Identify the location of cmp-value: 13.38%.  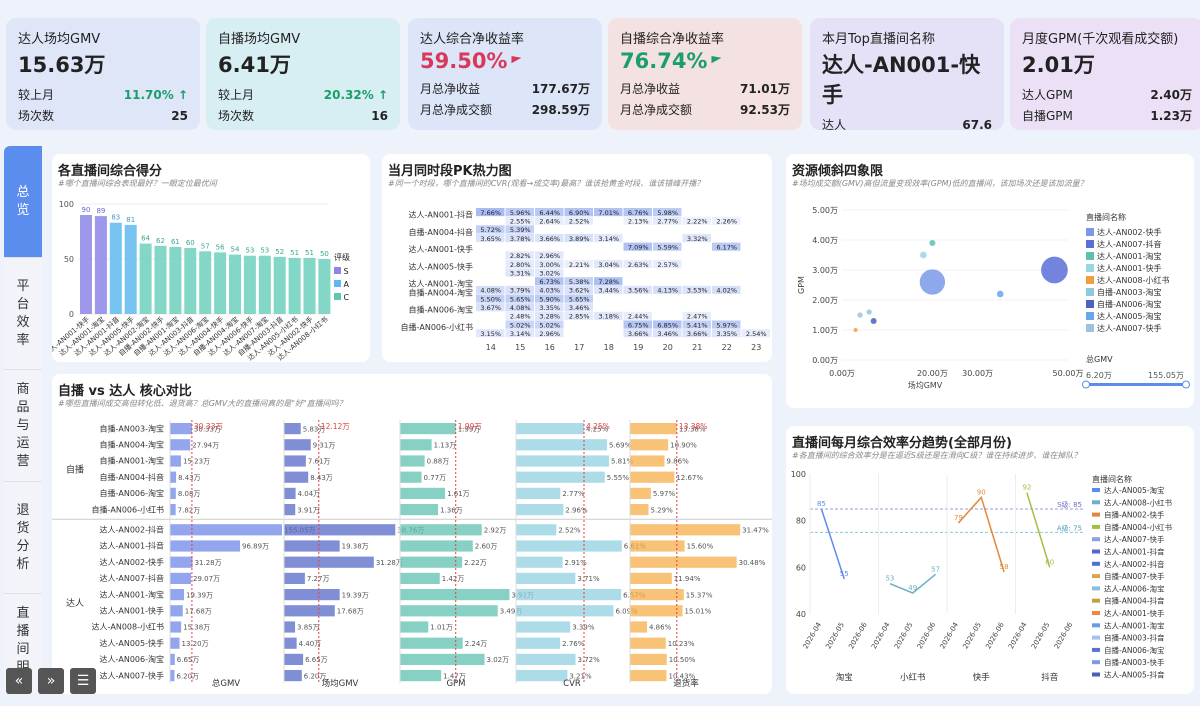
(692, 429).